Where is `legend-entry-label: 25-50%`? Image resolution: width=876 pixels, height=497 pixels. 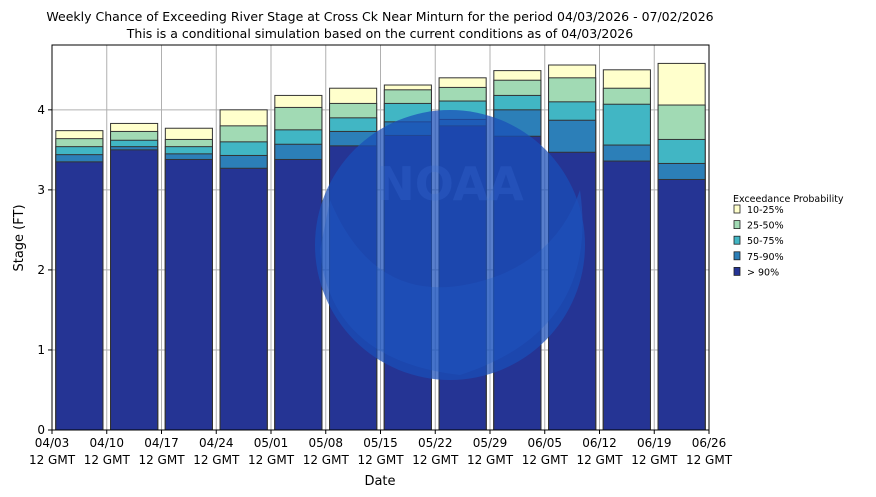 legend-entry-label: 25-50% is located at coordinates (765, 226).